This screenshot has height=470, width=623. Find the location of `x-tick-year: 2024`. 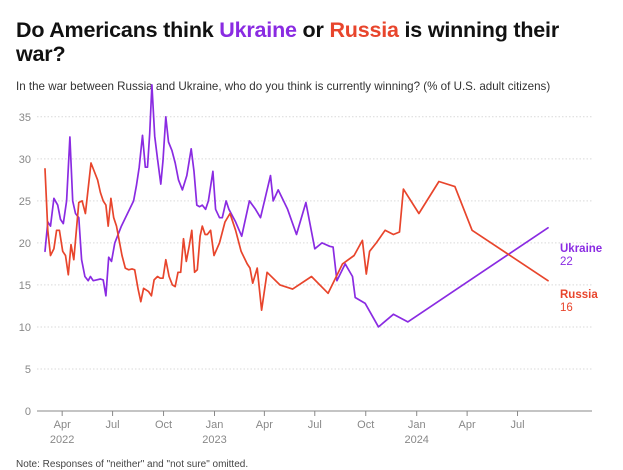

x-tick-year: 2024 is located at coordinates (416, 440).